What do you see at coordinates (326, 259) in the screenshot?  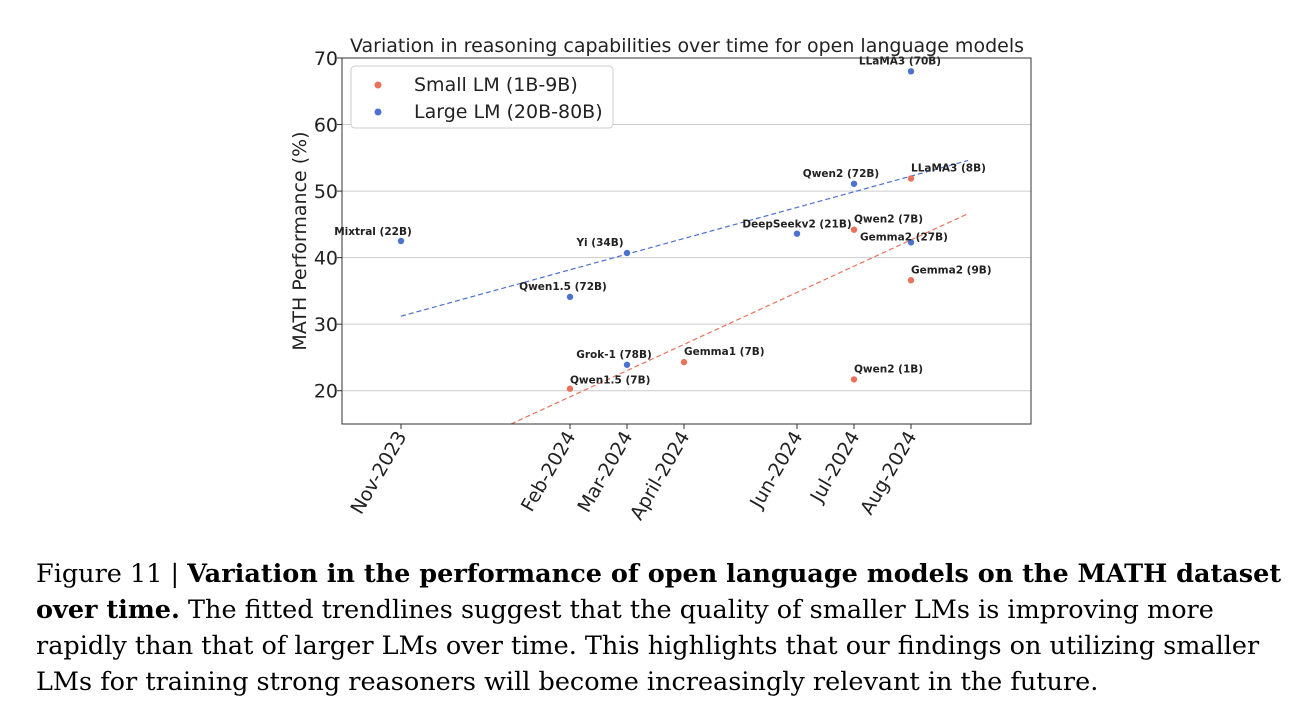 I see `y-tick-label: 40` at bounding box center [326, 259].